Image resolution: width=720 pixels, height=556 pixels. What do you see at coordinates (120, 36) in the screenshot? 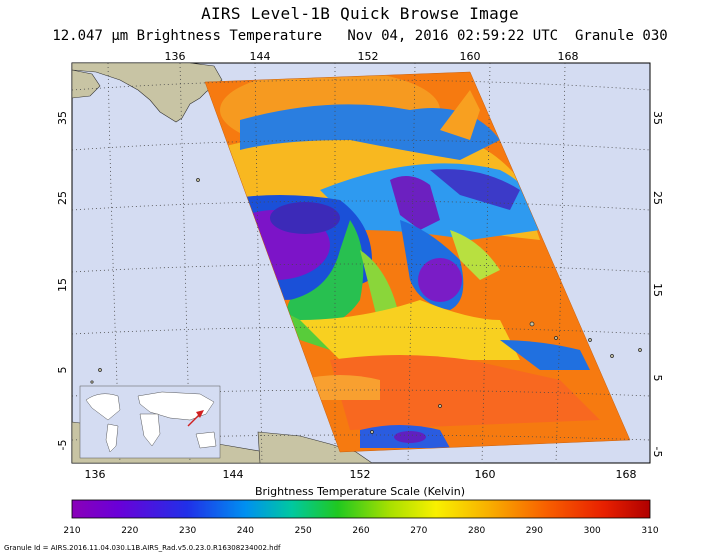
I see `wavelength-unit: μm` at bounding box center [120, 36].